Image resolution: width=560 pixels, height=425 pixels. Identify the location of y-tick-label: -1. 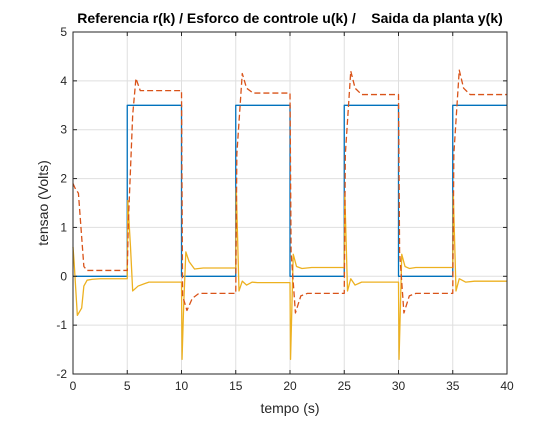
(61, 325).